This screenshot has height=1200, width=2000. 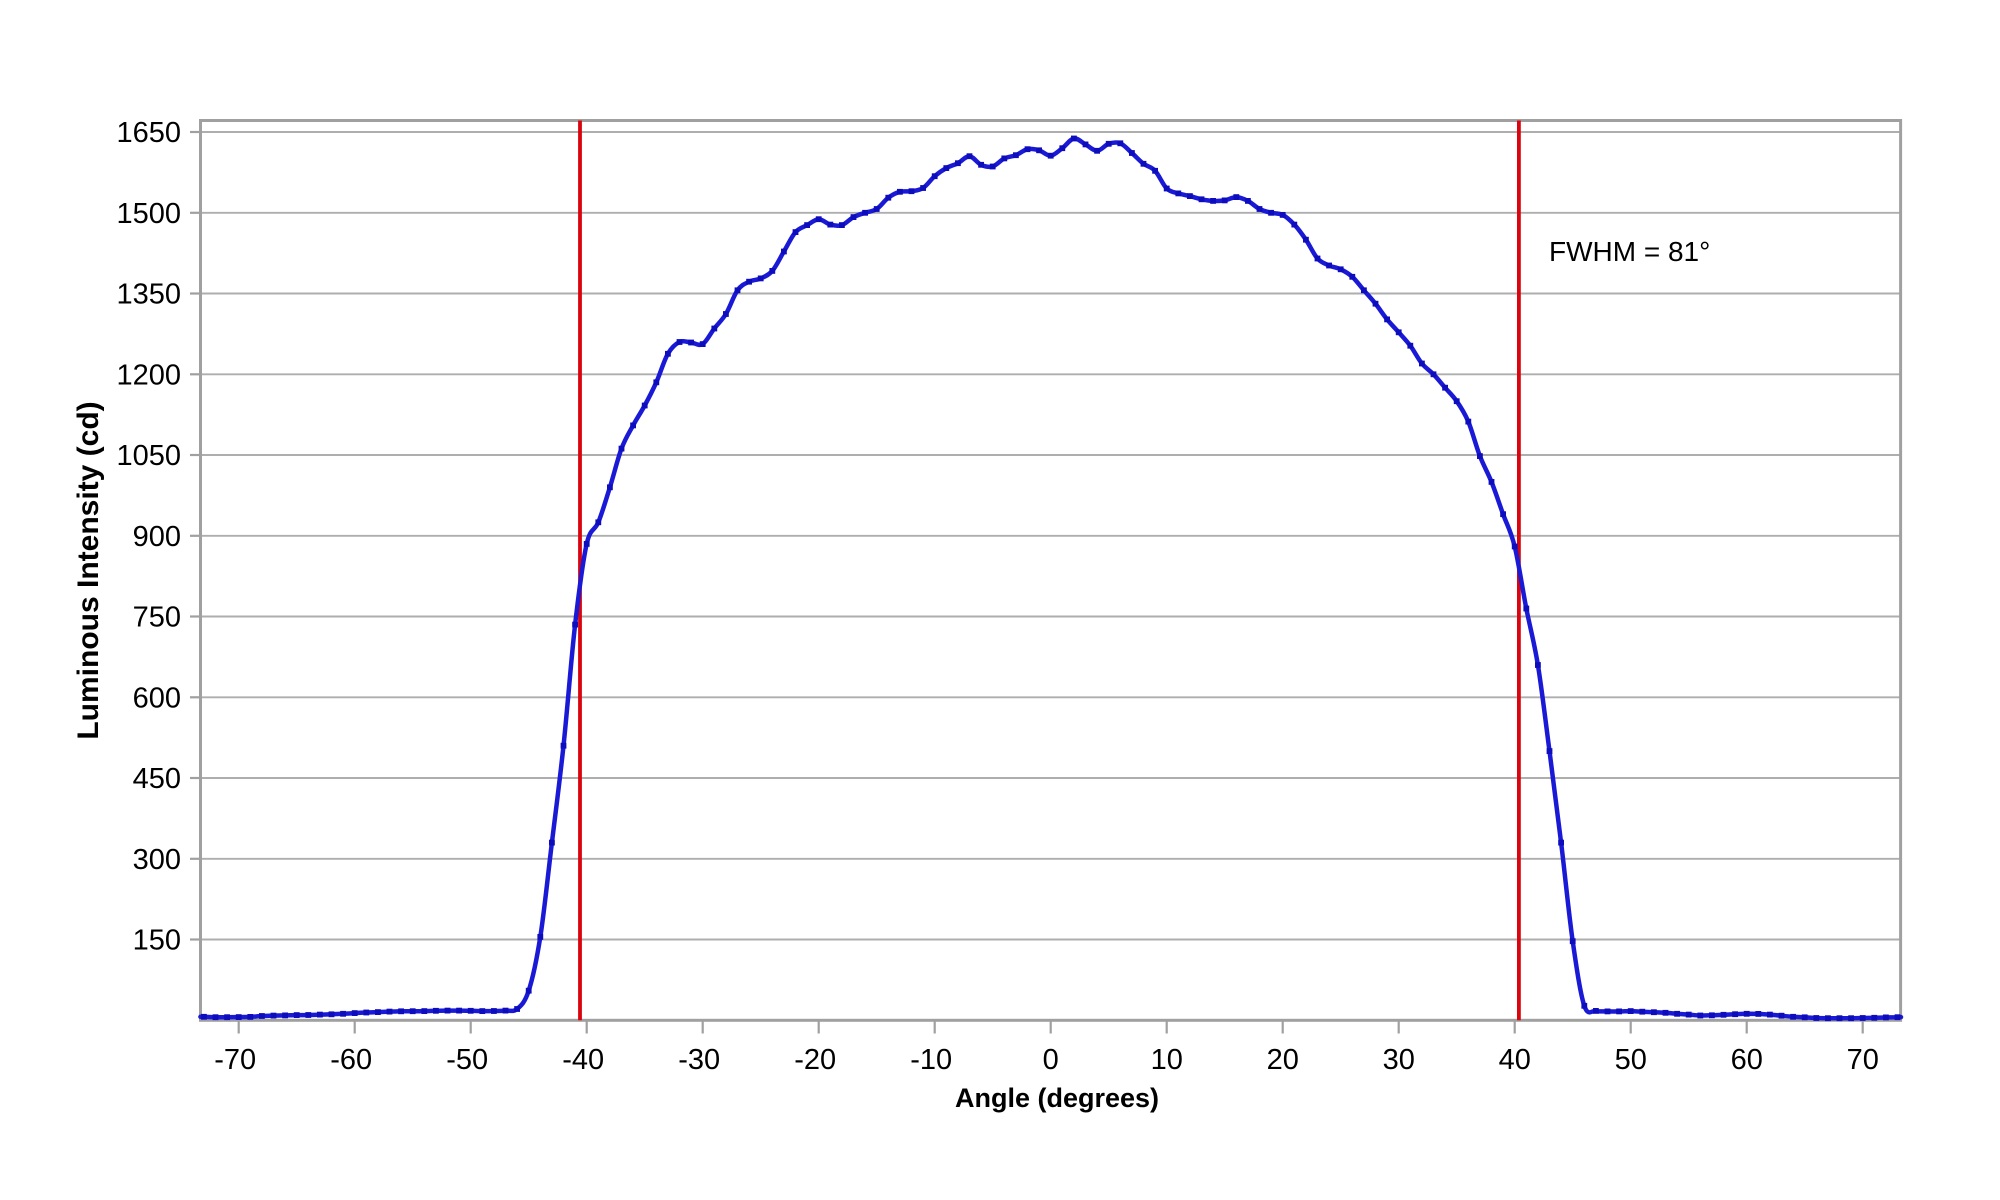 What do you see at coordinates (1167, 1060) in the screenshot?
I see `svg-text: 10` at bounding box center [1167, 1060].